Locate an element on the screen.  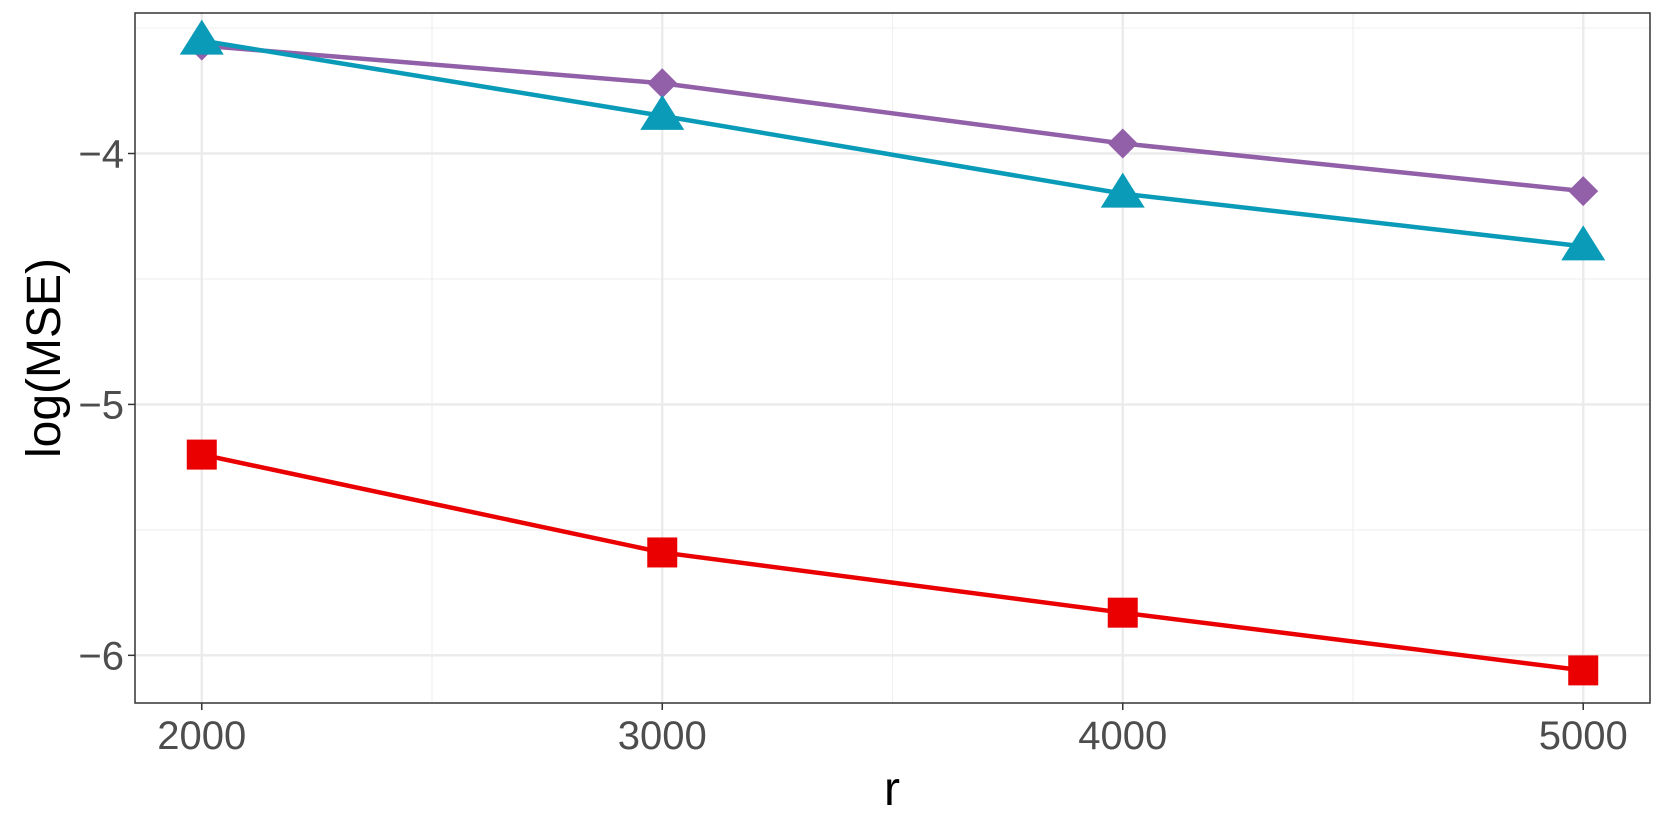
x-axis: 2000 3000 4000 5000 is located at coordinates (892, 730).